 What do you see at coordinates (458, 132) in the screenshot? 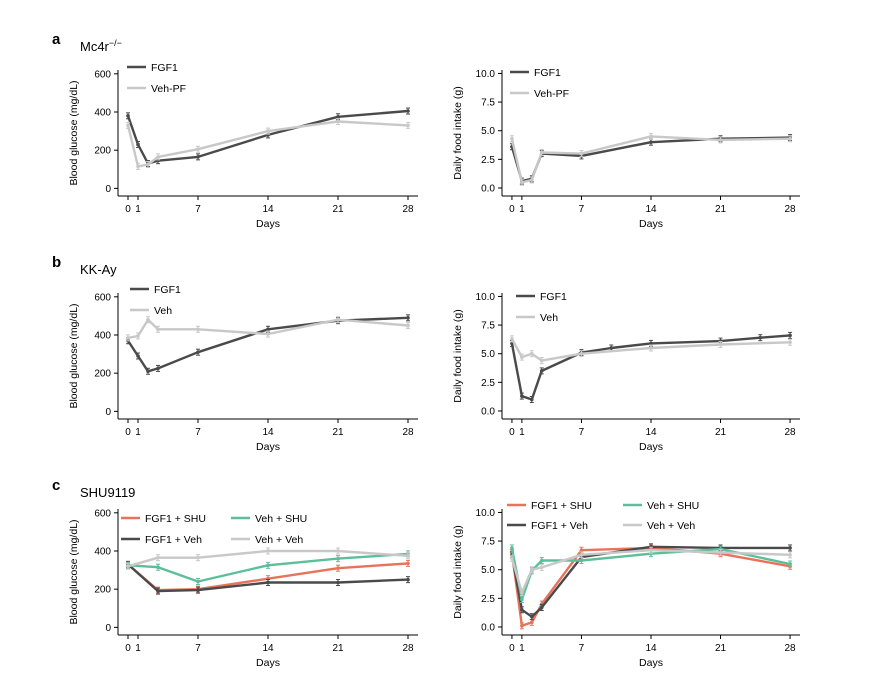
I see `y-axis-label: Daily food intake (g)` at bounding box center [458, 132].